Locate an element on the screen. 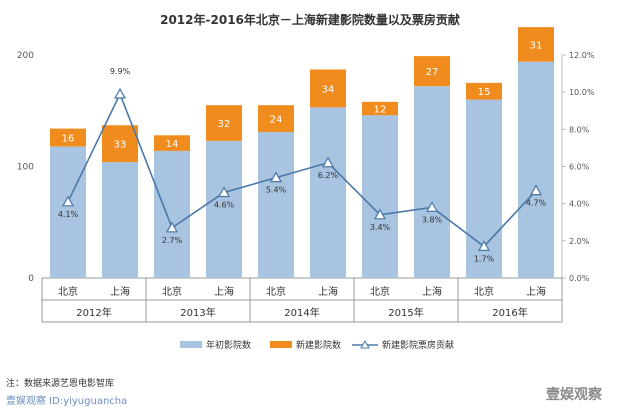 This screenshot has height=412, width=620. footnote: 注：数据来源艺恩电影智库 is located at coordinates (60, 384).